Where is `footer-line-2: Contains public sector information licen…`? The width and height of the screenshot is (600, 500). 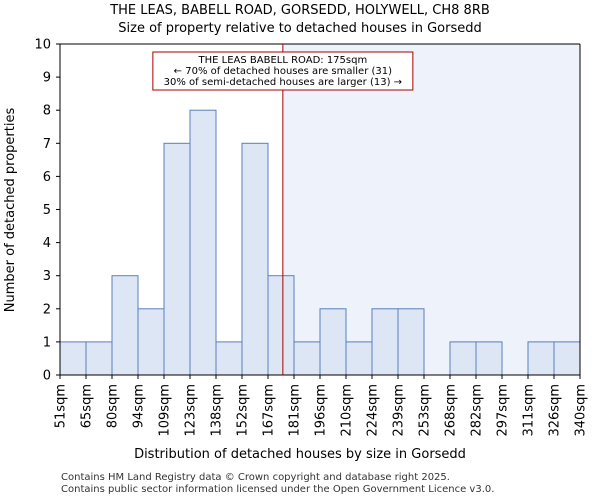 footer-line-2: Contains public sector information licen… is located at coordinates (278, 489).